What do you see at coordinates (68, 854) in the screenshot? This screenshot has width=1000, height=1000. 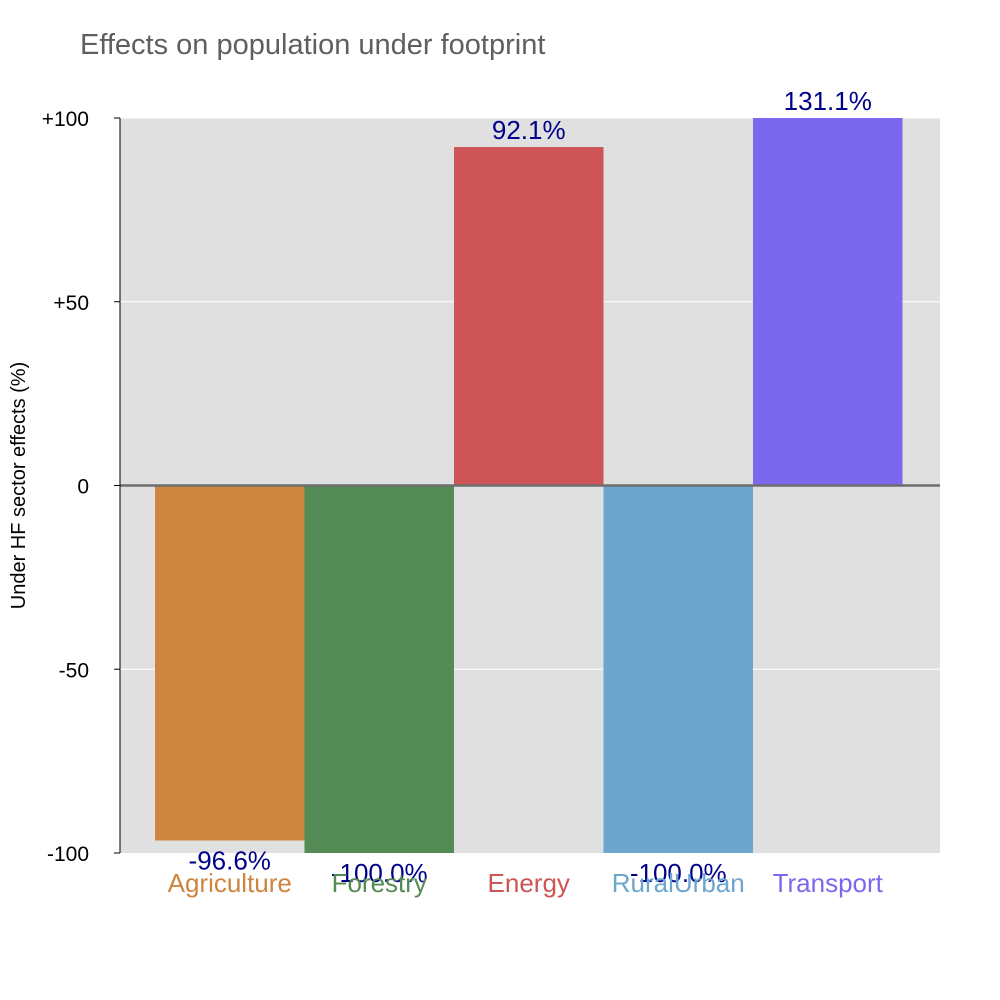 I see `y-tick-label: -100` at bounding box center [68, 854].